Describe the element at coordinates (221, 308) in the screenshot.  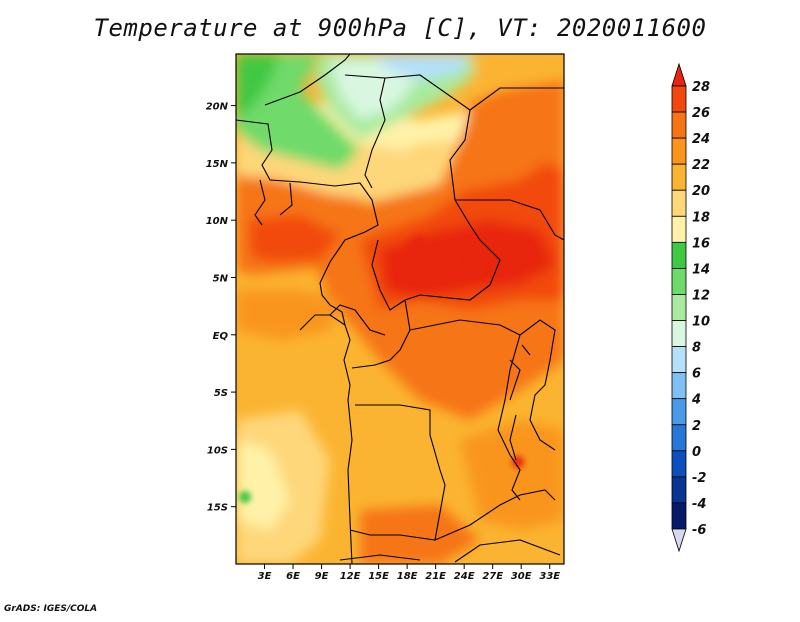
I see `y-axis: 20N 15N 10N 5N EQ 5S 10S 15S` at that location.